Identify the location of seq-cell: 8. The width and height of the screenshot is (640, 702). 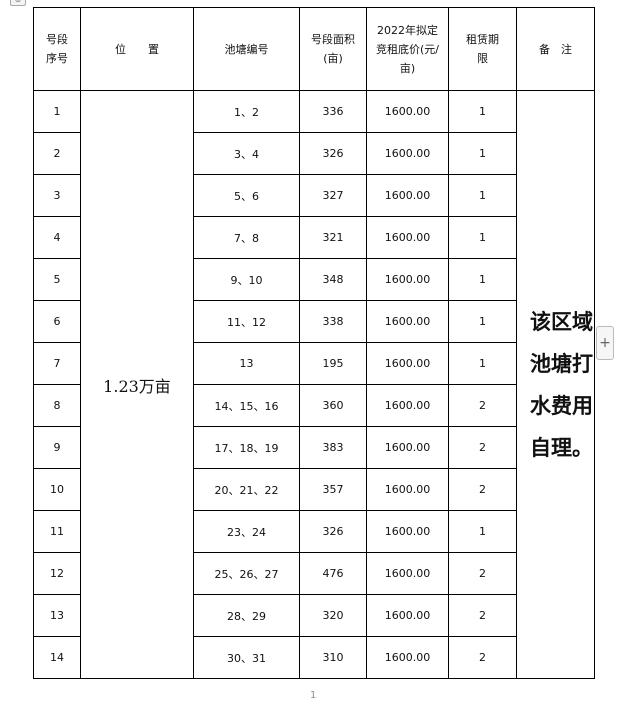
(57, 405).